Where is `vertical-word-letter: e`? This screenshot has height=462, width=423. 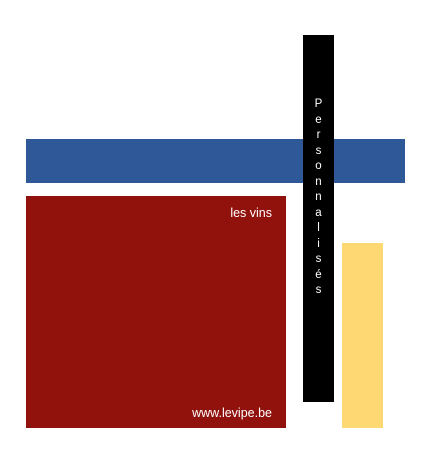
vertical-word-letter: e is located at coordinates (318, 119).